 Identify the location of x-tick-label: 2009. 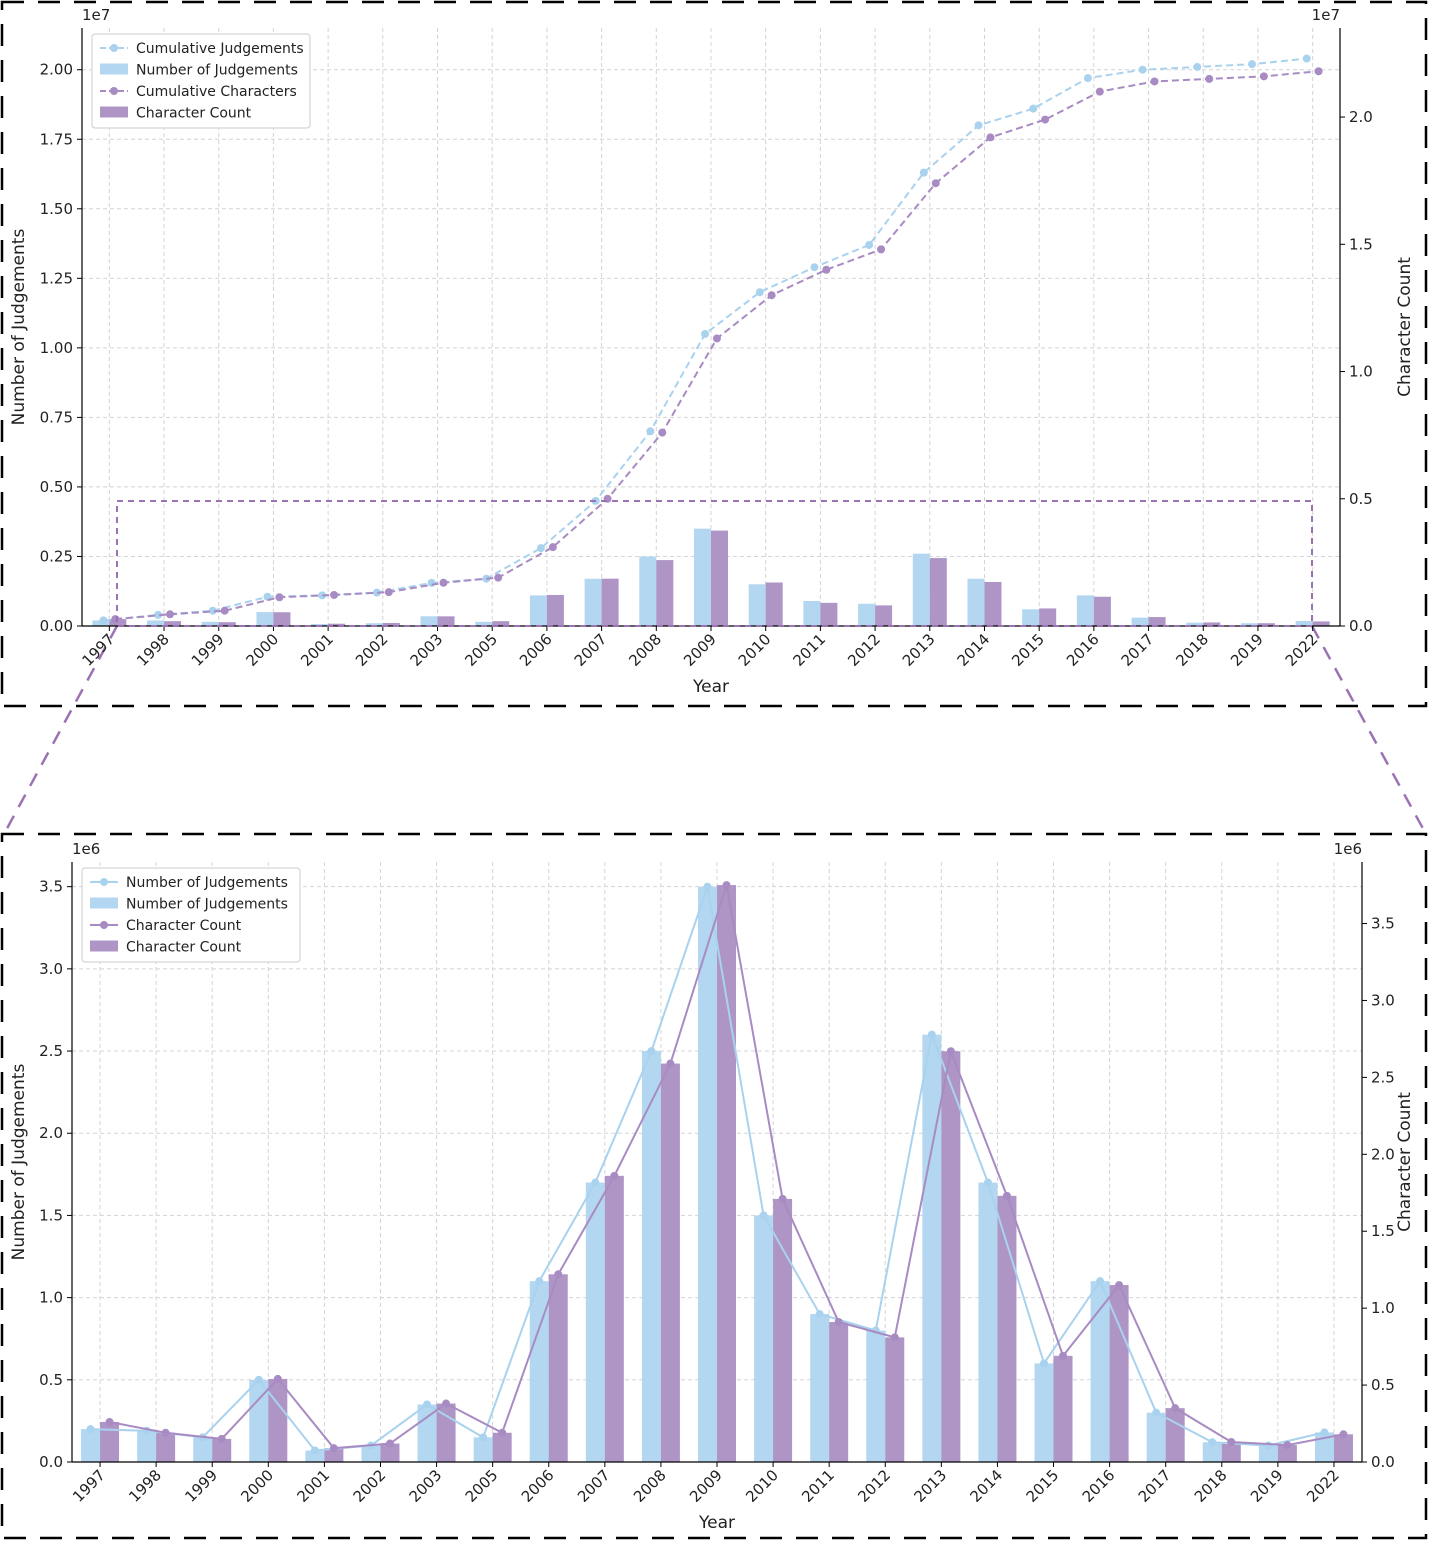
(700, 650).